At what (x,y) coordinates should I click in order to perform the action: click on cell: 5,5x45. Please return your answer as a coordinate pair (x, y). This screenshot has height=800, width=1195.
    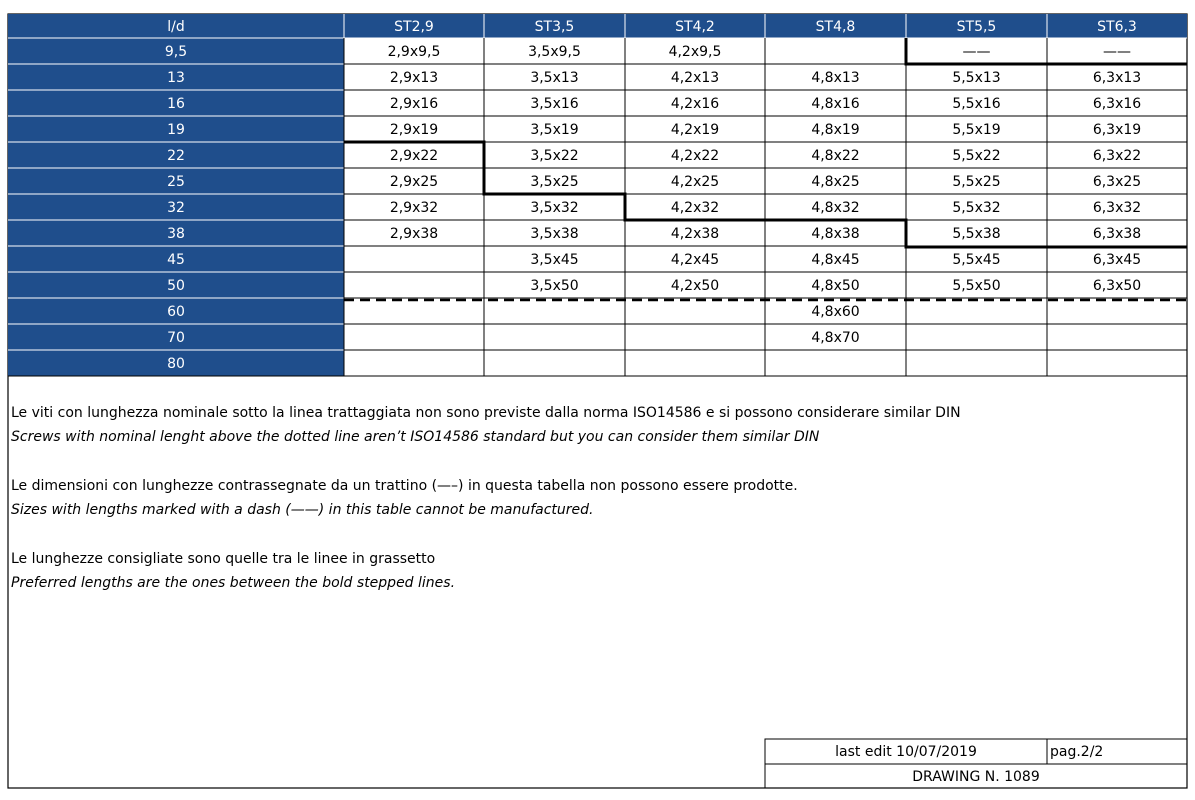
    Looking at the image, I should click on (976, 260).